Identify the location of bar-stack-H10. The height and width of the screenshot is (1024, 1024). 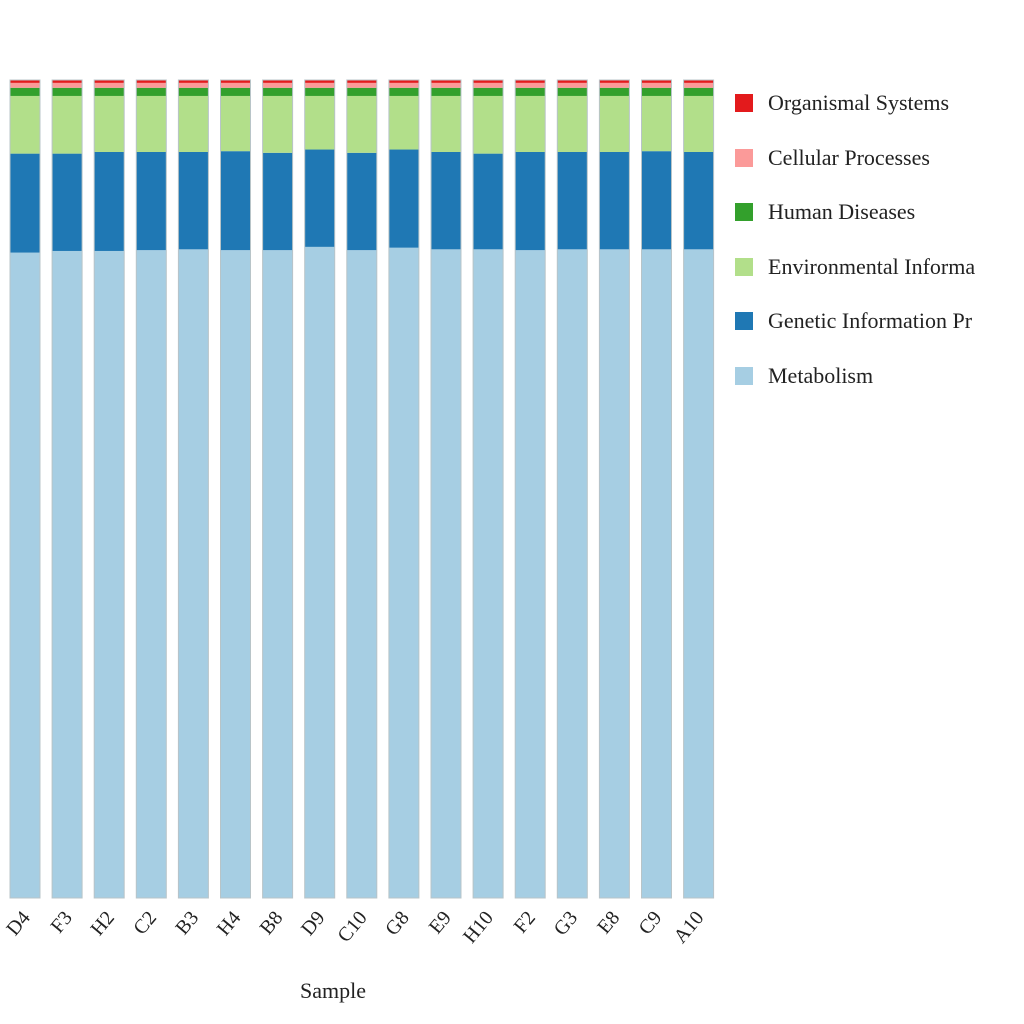
(488, 489).